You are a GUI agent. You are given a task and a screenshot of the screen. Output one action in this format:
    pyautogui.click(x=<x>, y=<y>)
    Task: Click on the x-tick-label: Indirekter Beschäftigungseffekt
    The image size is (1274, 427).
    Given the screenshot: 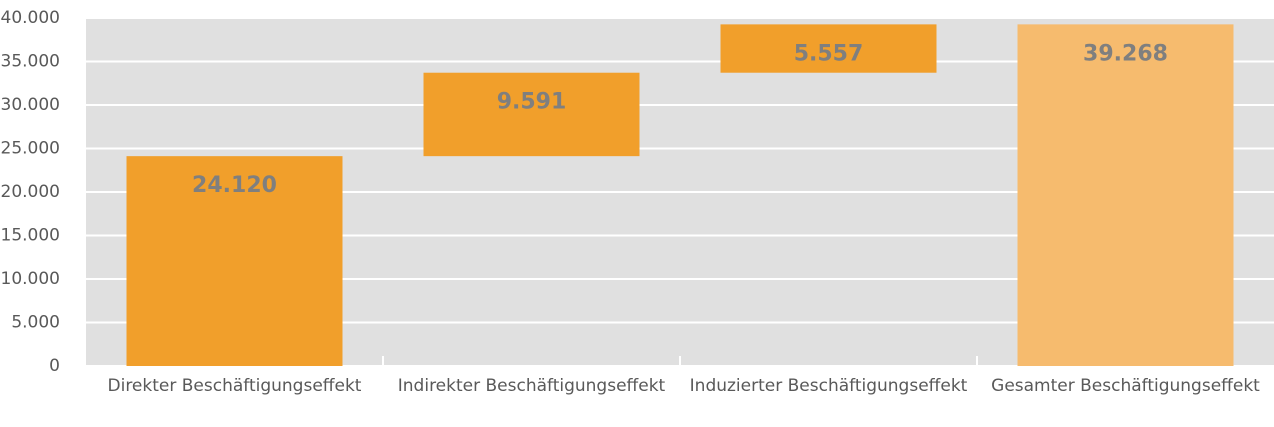 What is the action you would take?
    pyautogui.click(x=531, y=386)
    